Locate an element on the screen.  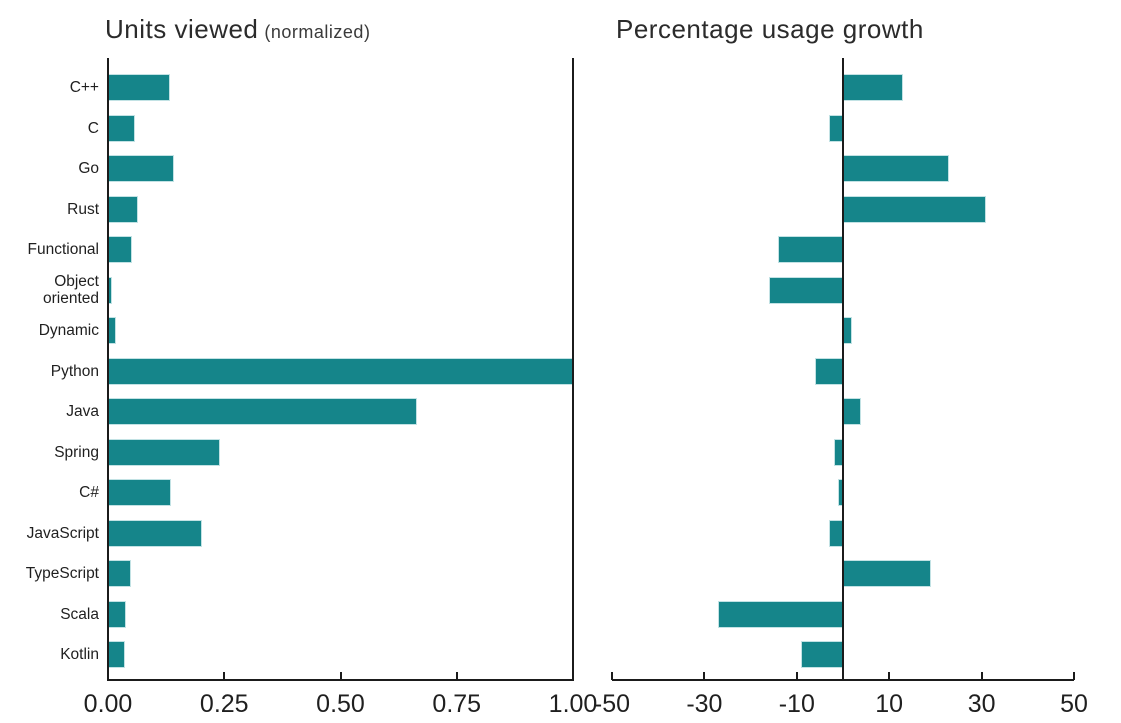
category-label-java: Java is located at coordinates (82, 411).